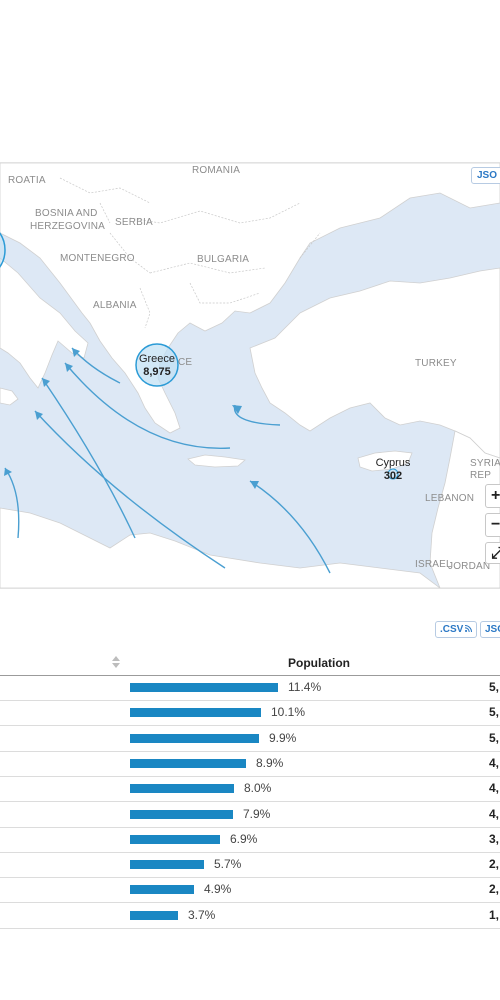  What do you see at coordinates (433, 564) in the screenshot?
I see `label-israel: ISRAEL` at bounding box center [433, 564].